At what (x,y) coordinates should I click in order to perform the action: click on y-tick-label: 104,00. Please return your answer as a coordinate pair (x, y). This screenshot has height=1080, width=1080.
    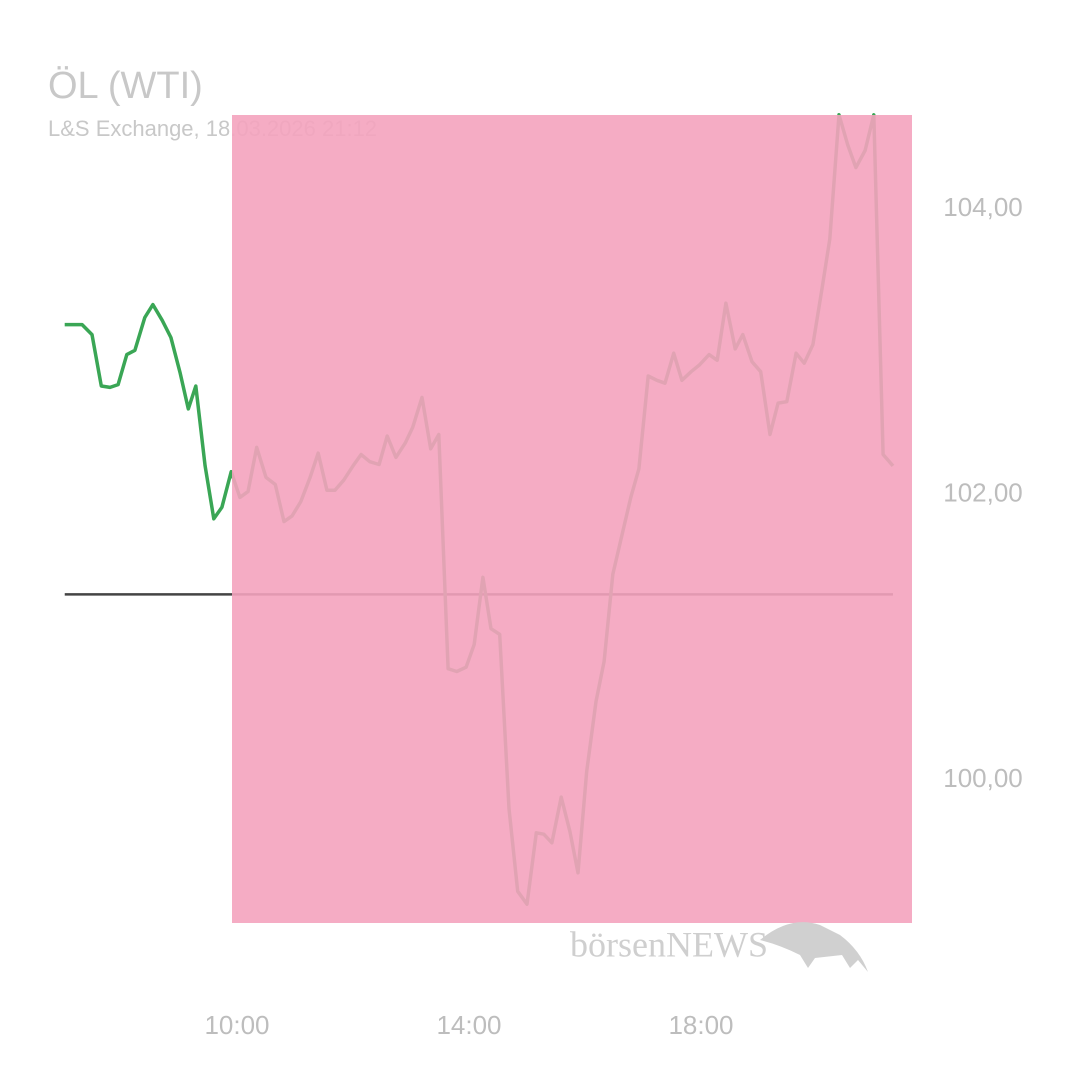
    Looking at the image, I should click on (983, 207).